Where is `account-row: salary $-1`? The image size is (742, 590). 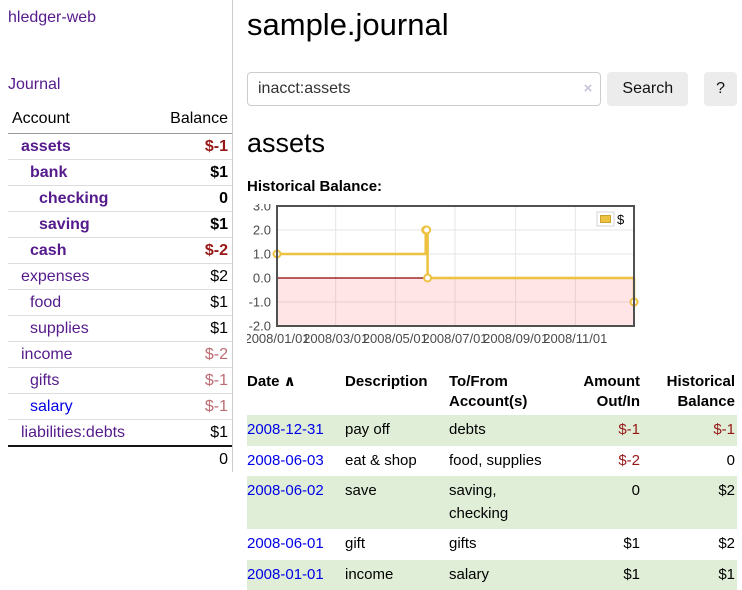 account-row: salary $-1 is located at coordinates (120, 407).